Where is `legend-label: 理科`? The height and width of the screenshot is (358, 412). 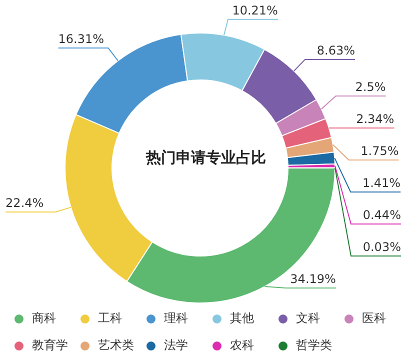
legend-label: 理科 is located at coordinates (176, 318).